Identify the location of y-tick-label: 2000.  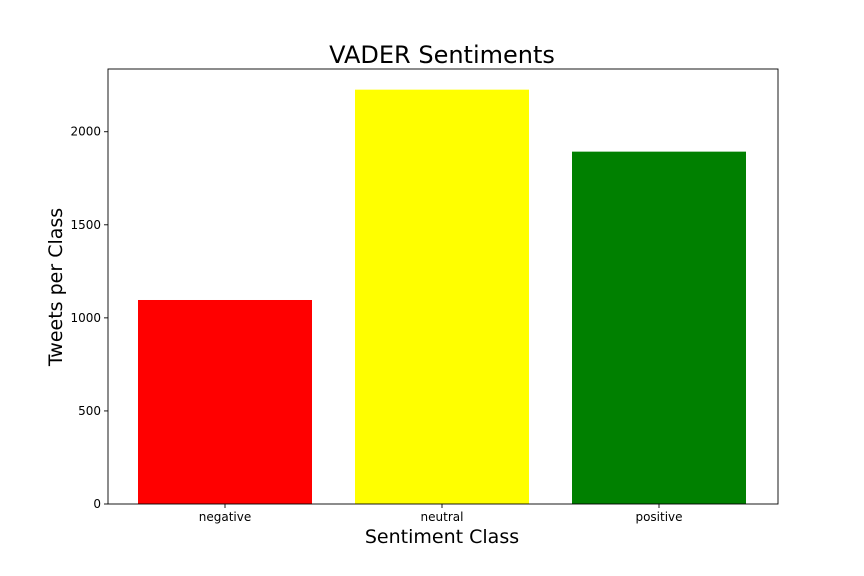
(85, 132).